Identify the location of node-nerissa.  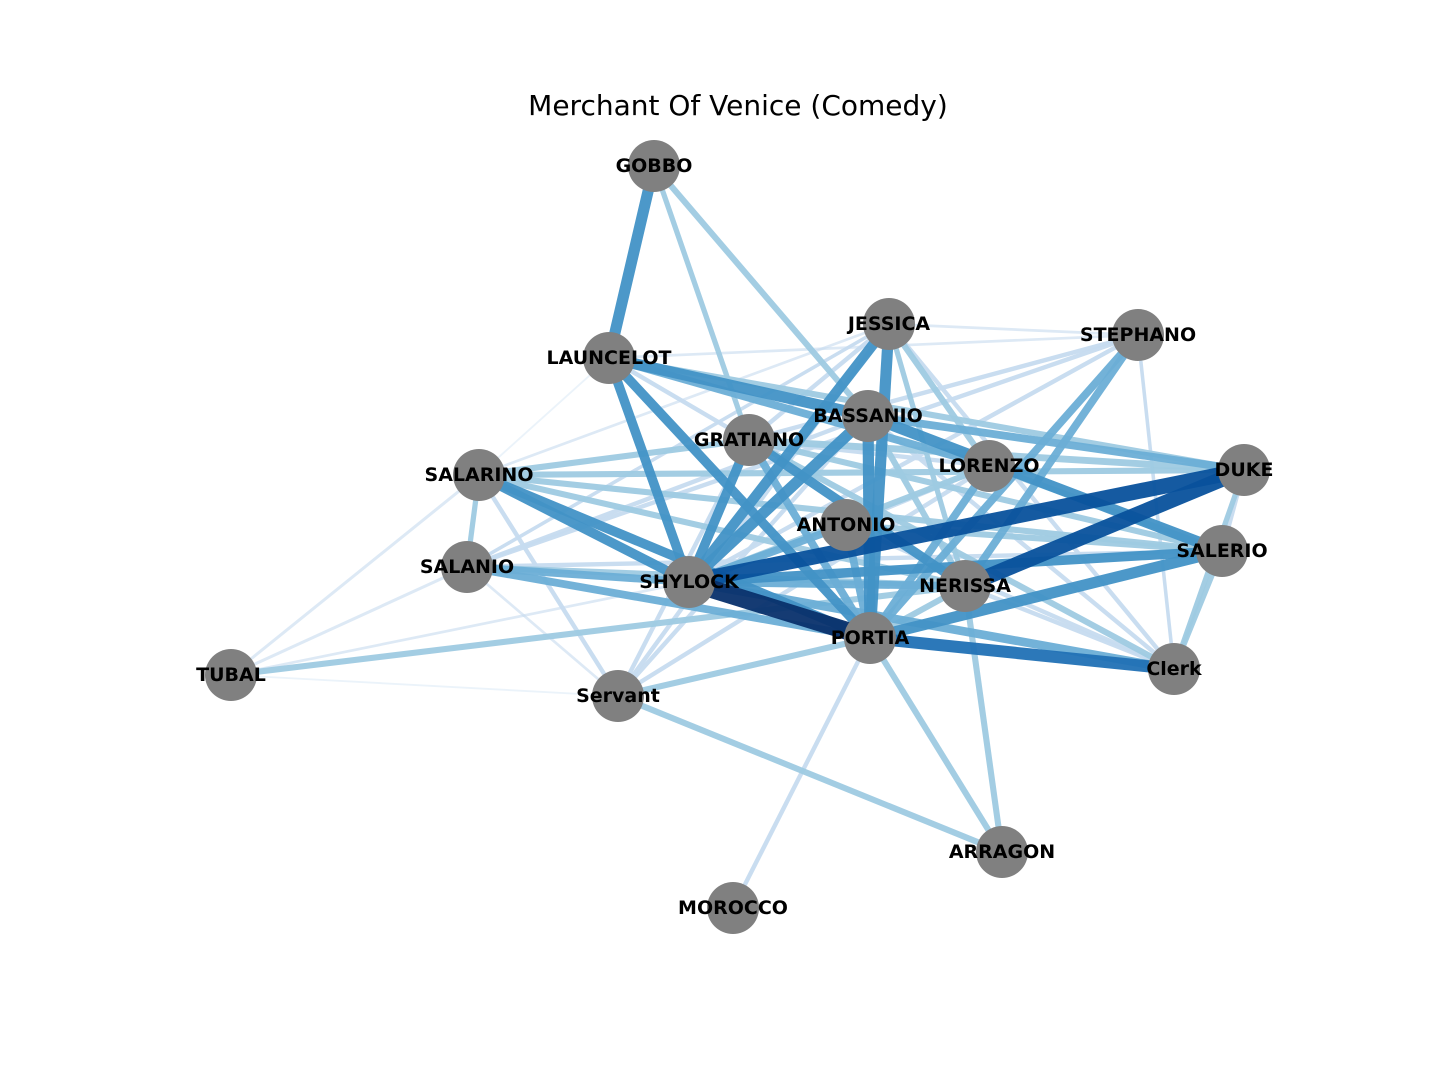
(965, 586).